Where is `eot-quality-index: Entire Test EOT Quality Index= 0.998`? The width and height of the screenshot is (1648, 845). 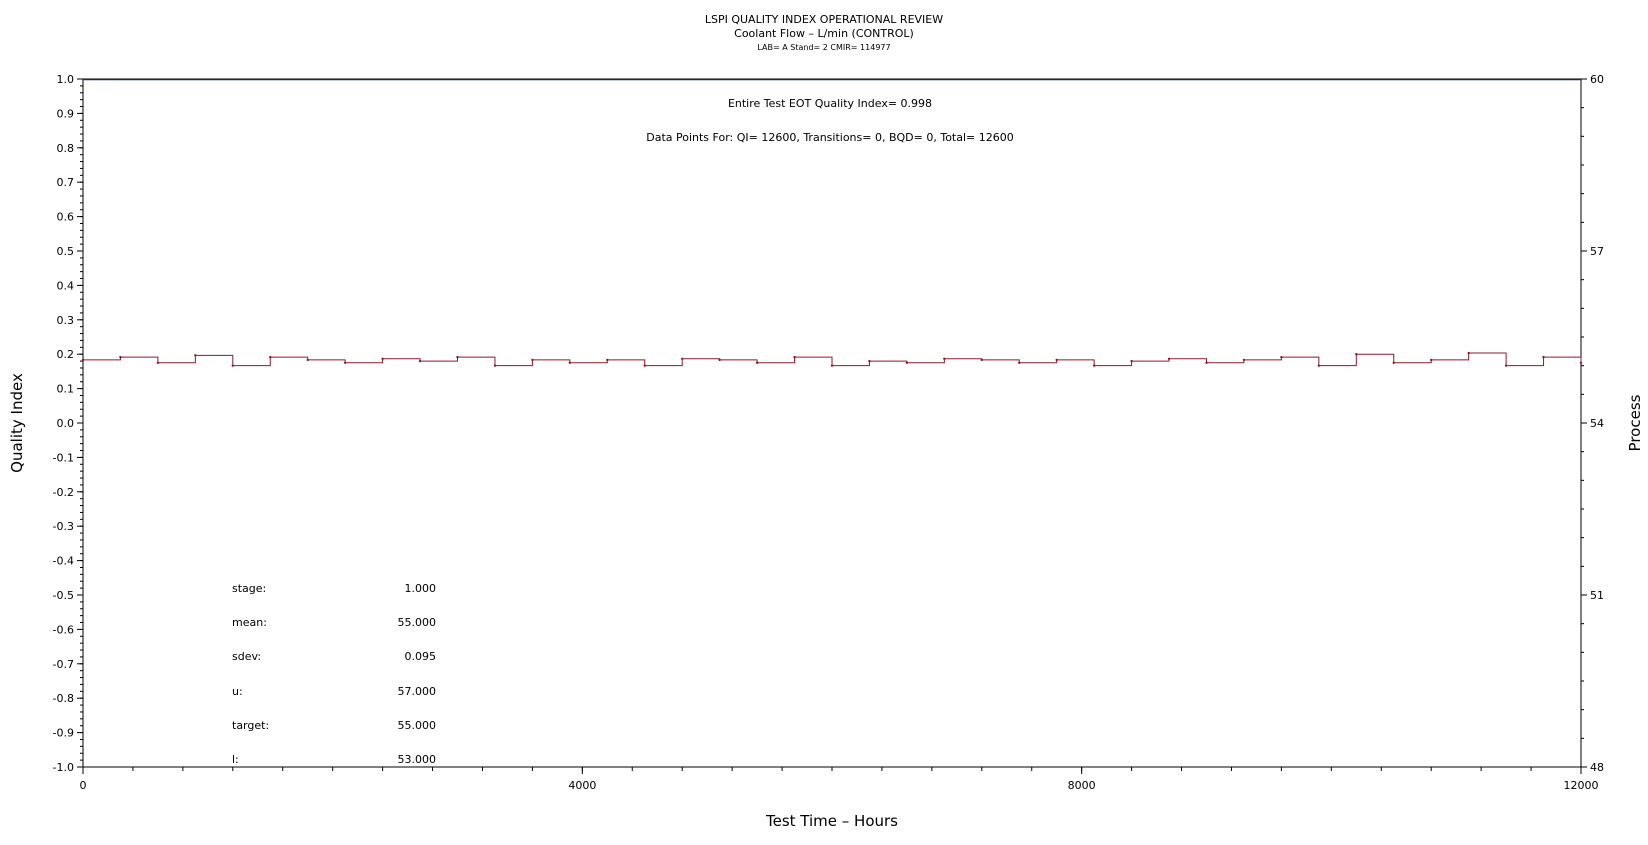 eot-quality-index: Entire Test EOT Quality Index= 0.998 is located at coordinates (830, 103).